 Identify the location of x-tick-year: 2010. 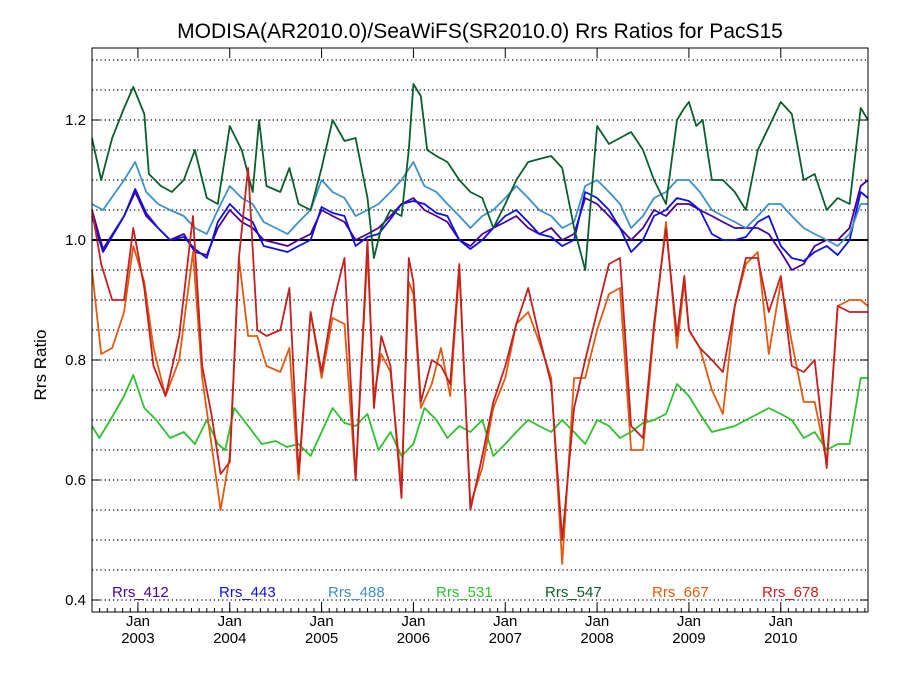
(780, 638).